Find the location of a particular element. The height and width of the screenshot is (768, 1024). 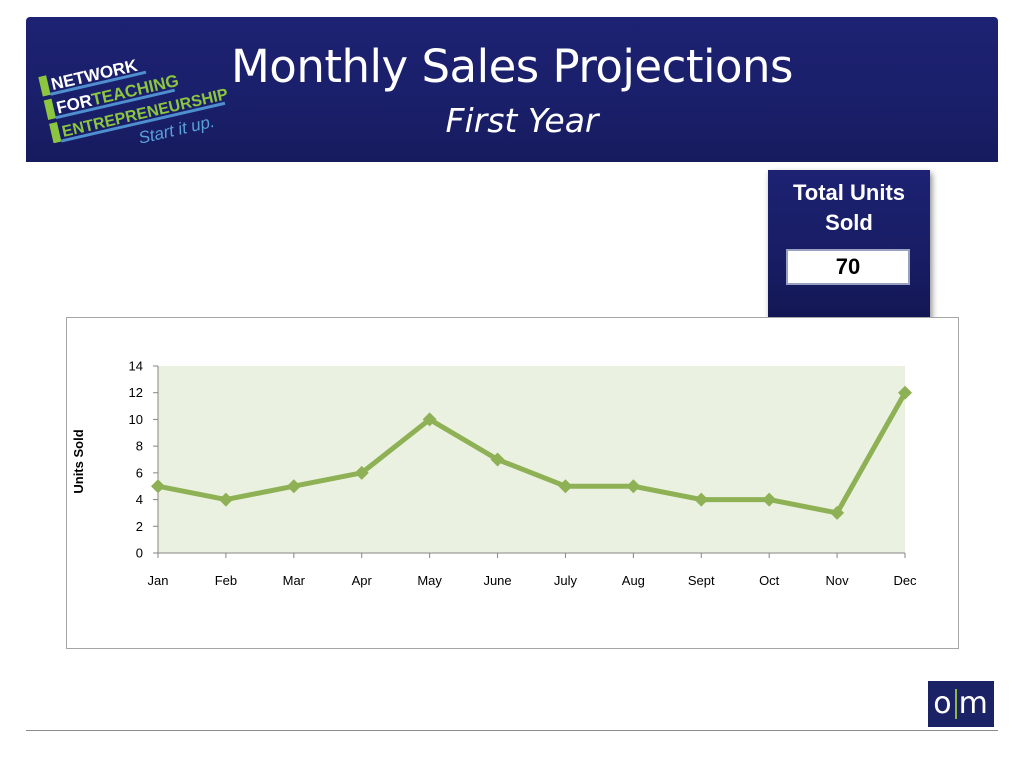

y-tick-label: 14 is located at coordinates (136, 366).